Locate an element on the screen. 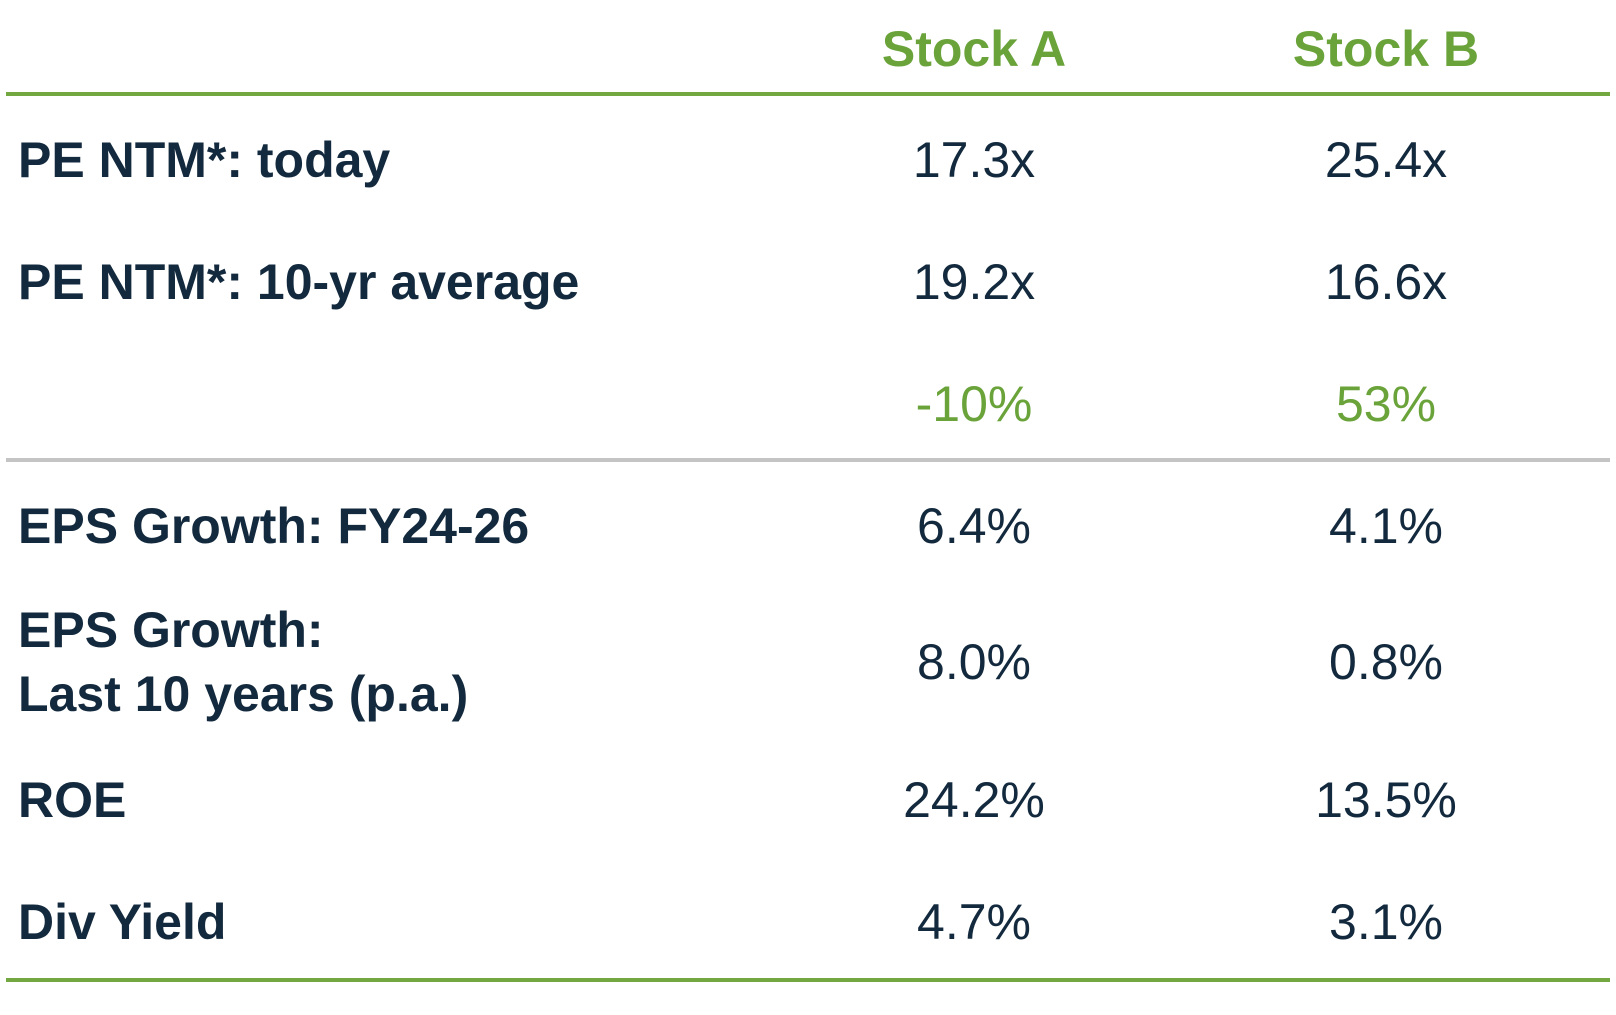 Image resolution: width=1616 pixels, height=1015 pixels. column-header-stock-b: Stock B is located at coordinates (1386, 49).